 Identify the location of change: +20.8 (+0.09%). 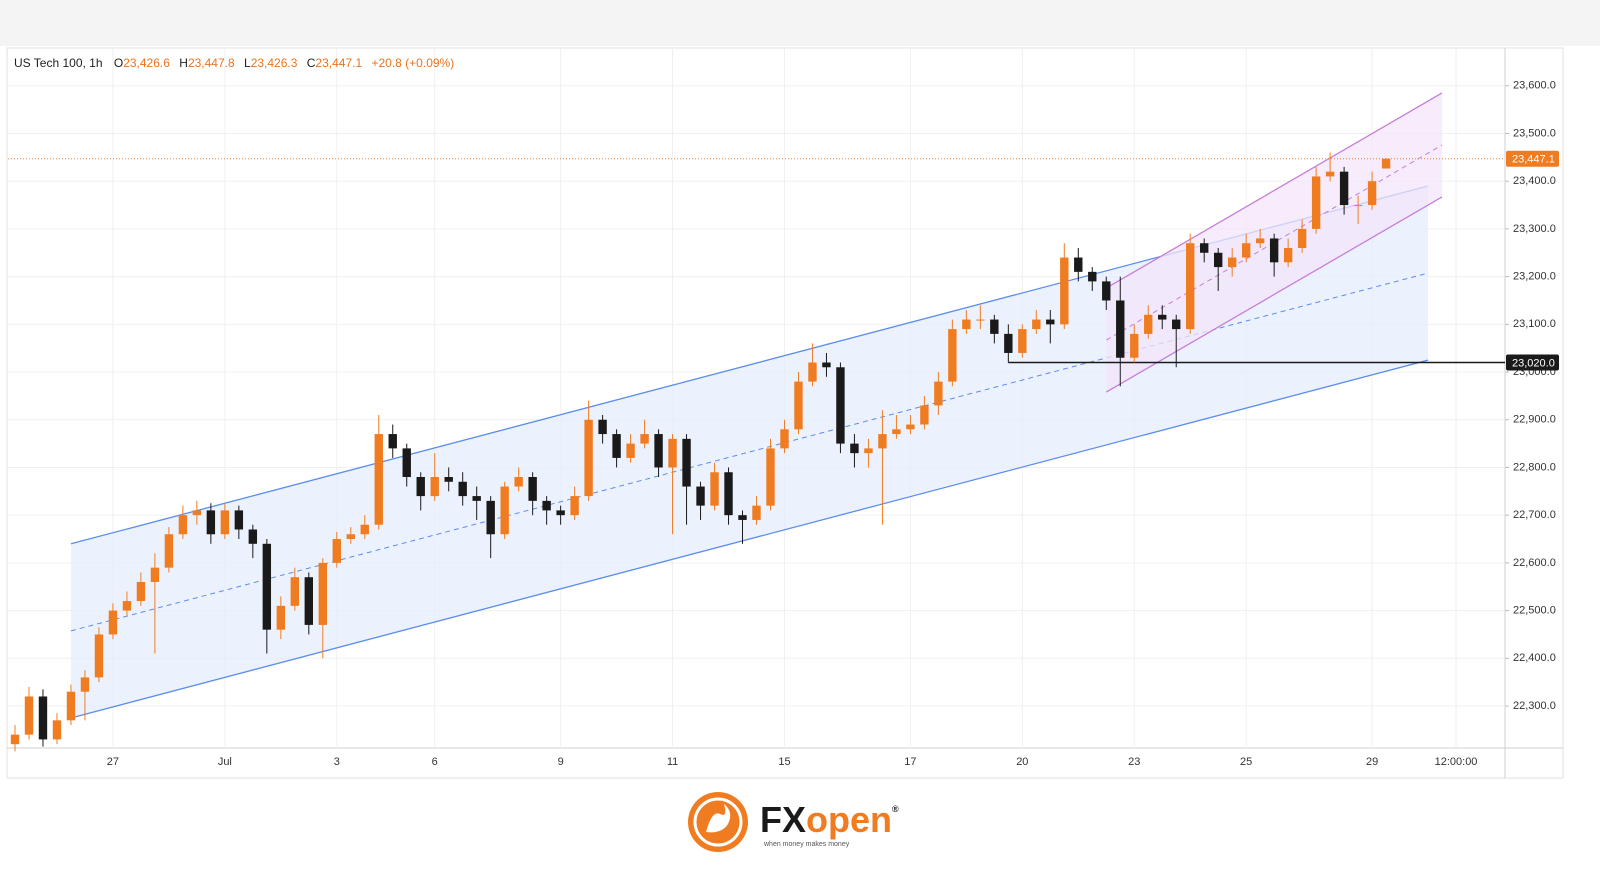
(412, 63).